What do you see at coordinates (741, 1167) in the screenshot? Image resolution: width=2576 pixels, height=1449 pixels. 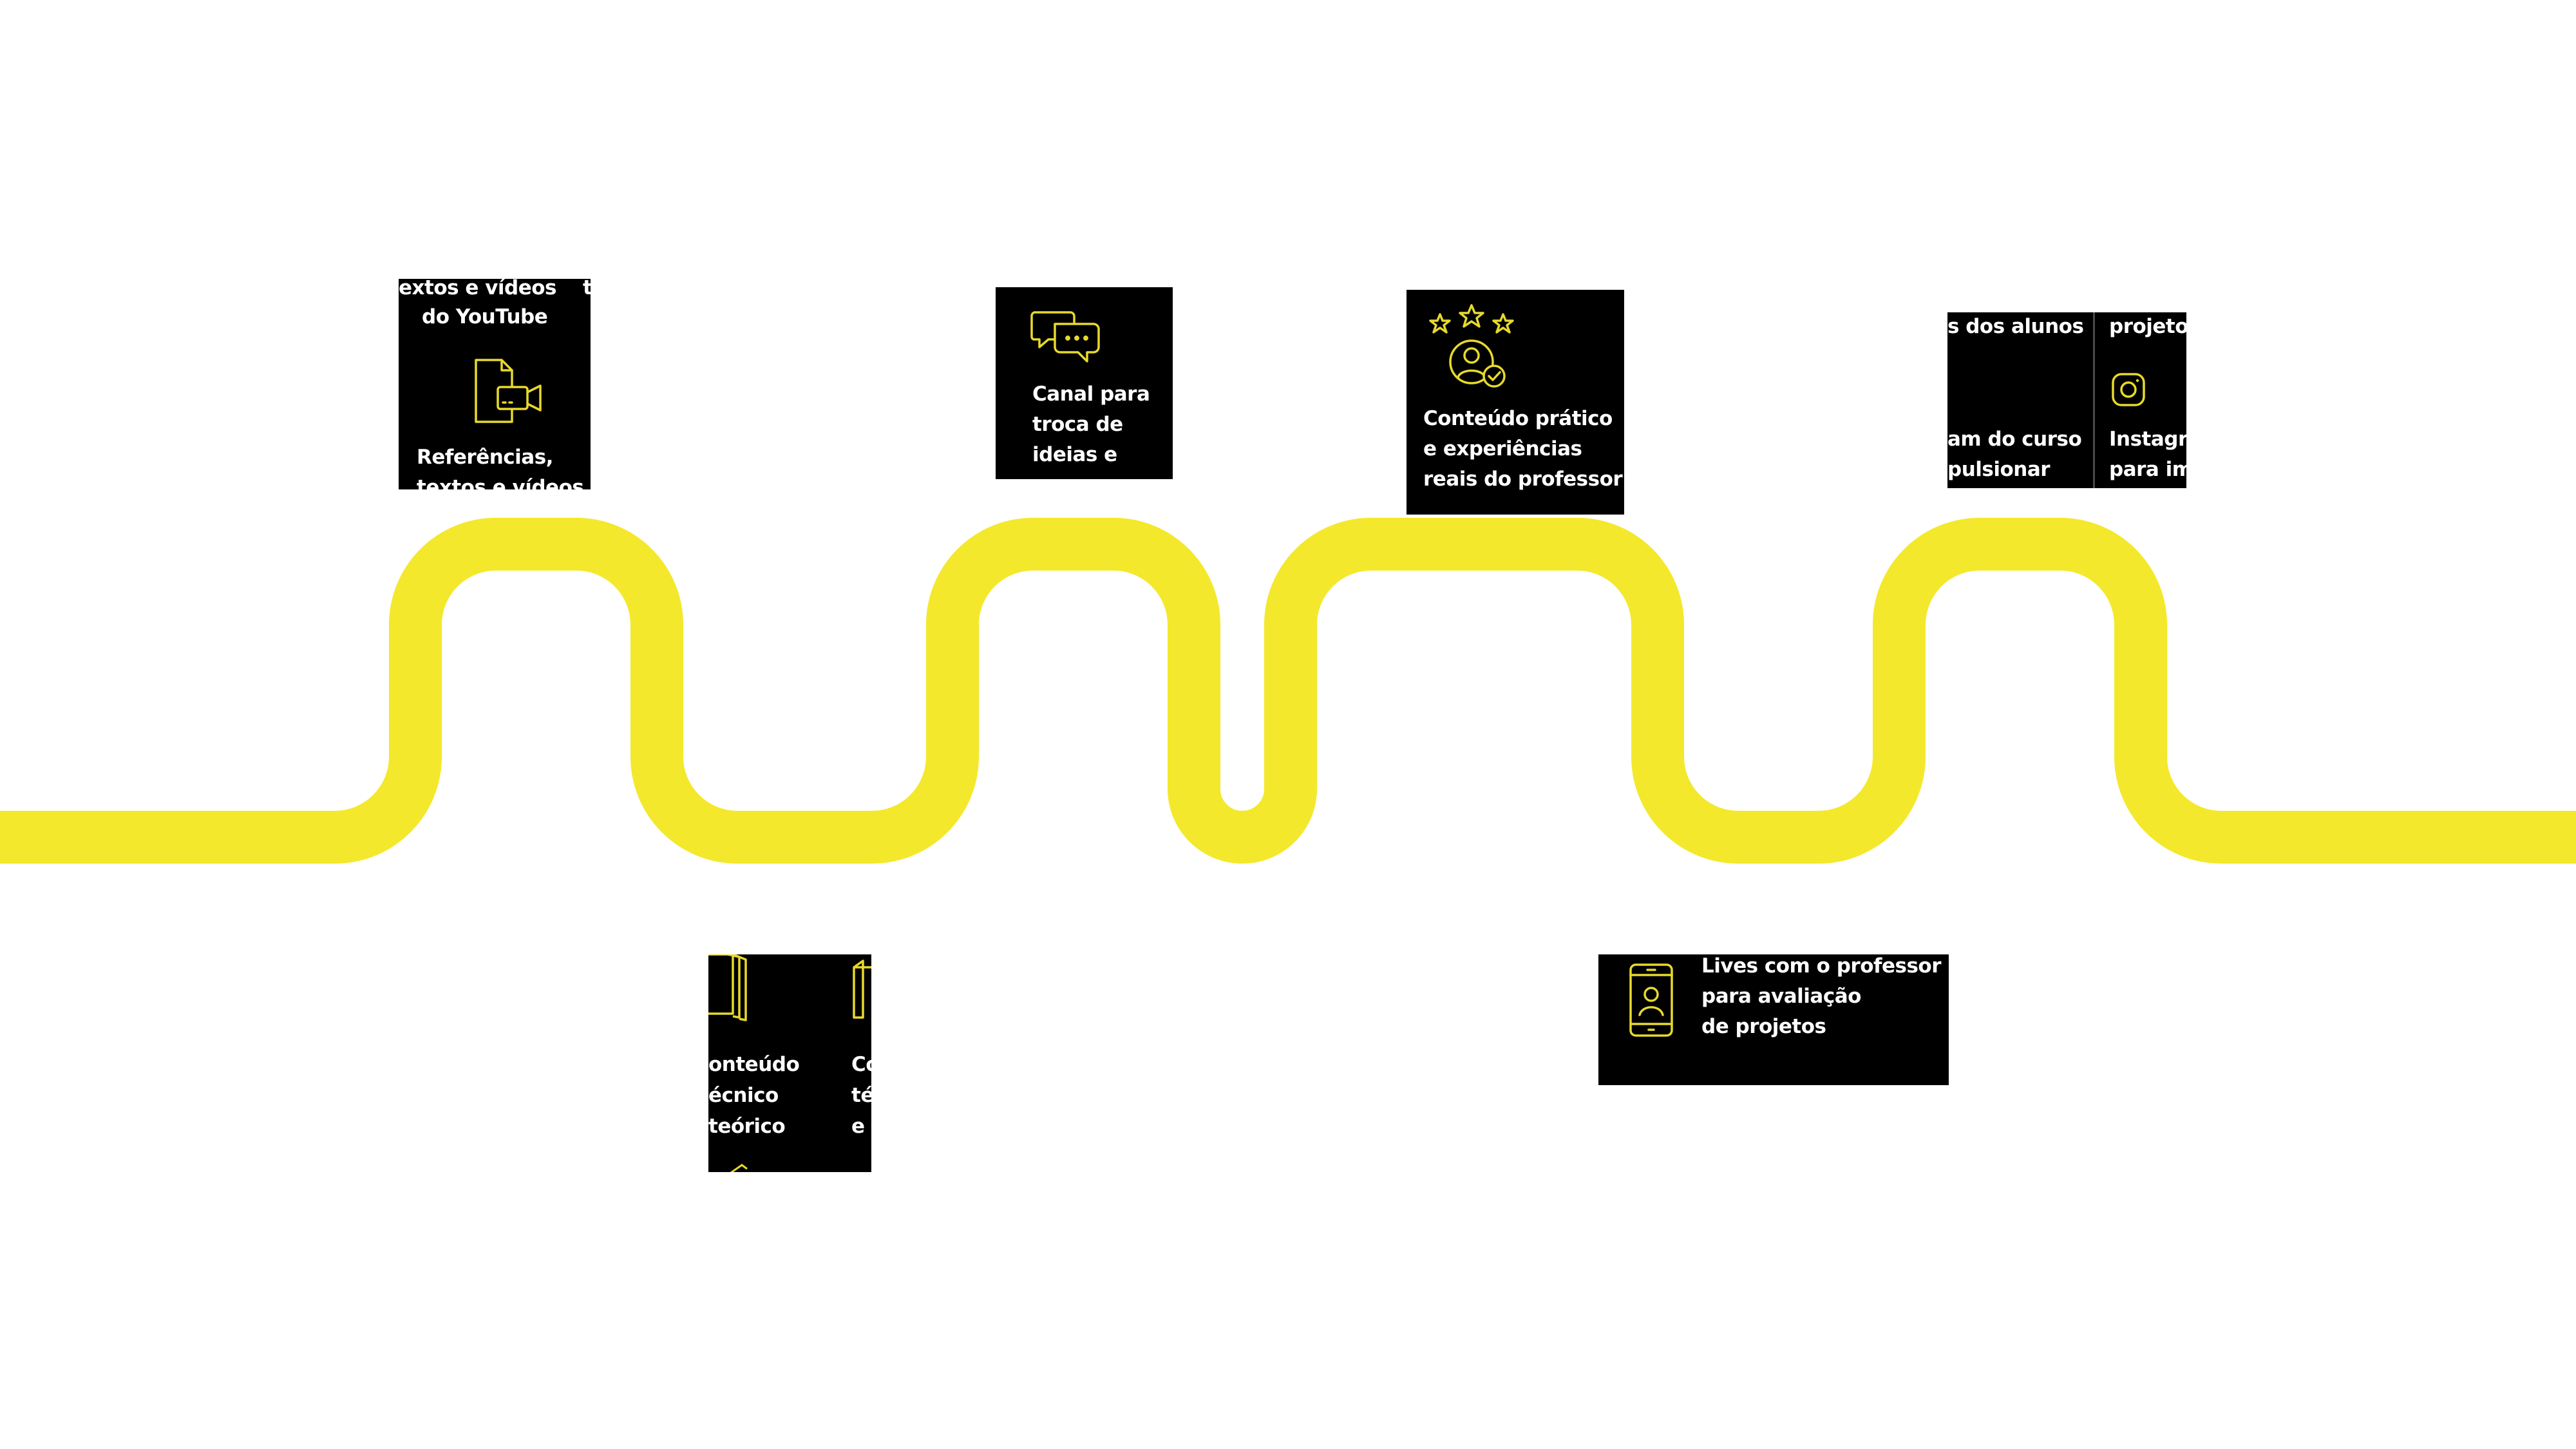 I see `pencil-icon` at bounding box center [741, 1167].